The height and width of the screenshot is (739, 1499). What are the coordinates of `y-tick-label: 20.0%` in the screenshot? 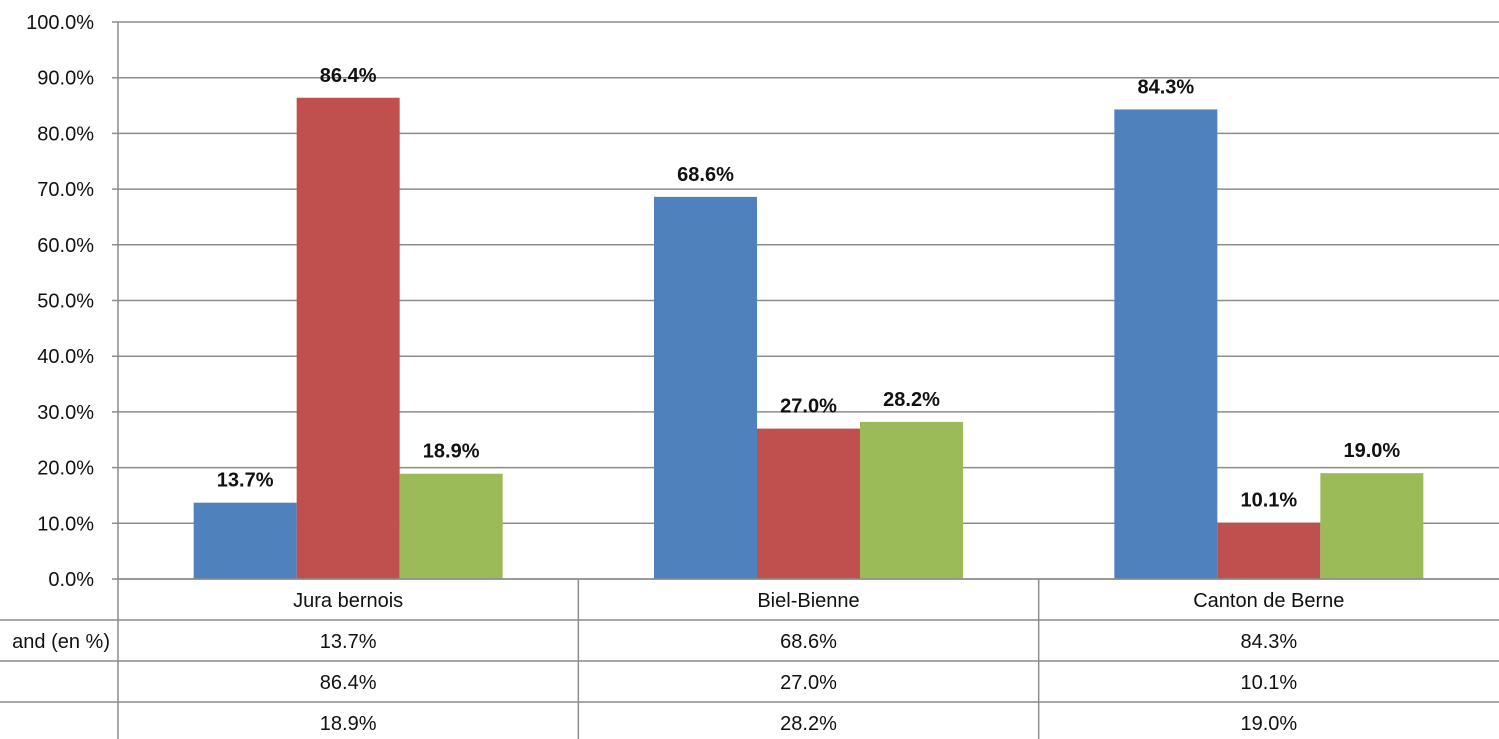 It's located at (65, 469).